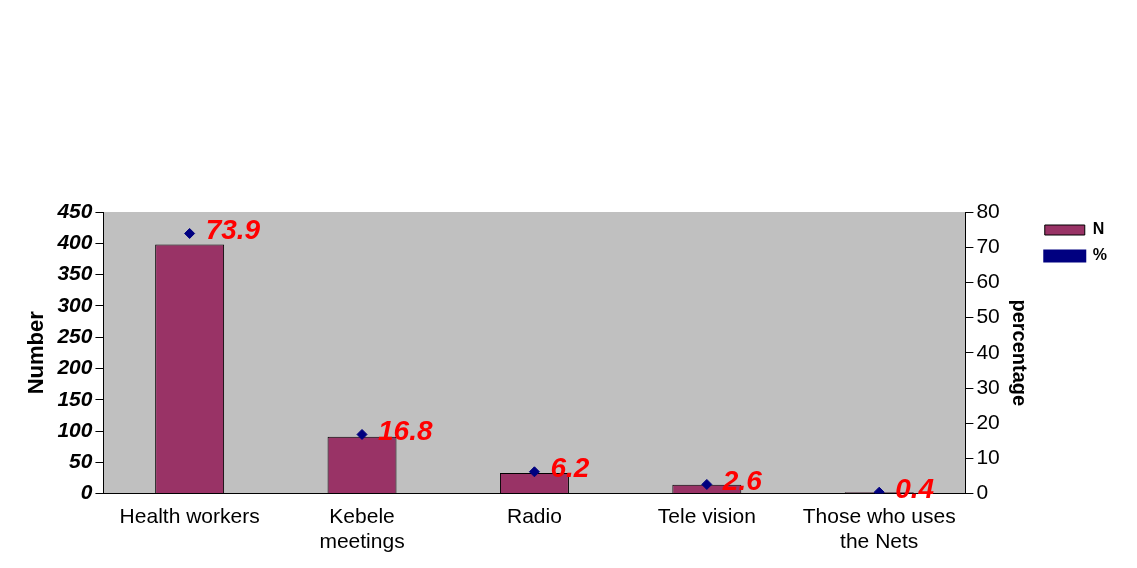  Describe the element at coordinates (75, 304) in the screenshot. I see `y-tick-label: 300` at that location.